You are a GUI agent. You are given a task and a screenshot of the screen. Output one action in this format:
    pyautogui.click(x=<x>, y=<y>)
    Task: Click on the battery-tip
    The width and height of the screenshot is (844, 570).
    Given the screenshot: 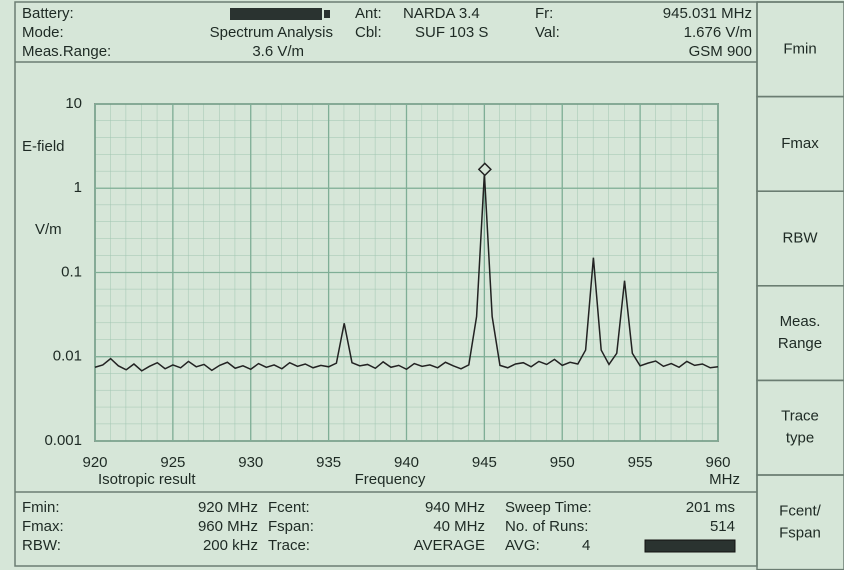 What is the action you would take?
    pyautogui.click(x=327, y=14)
    